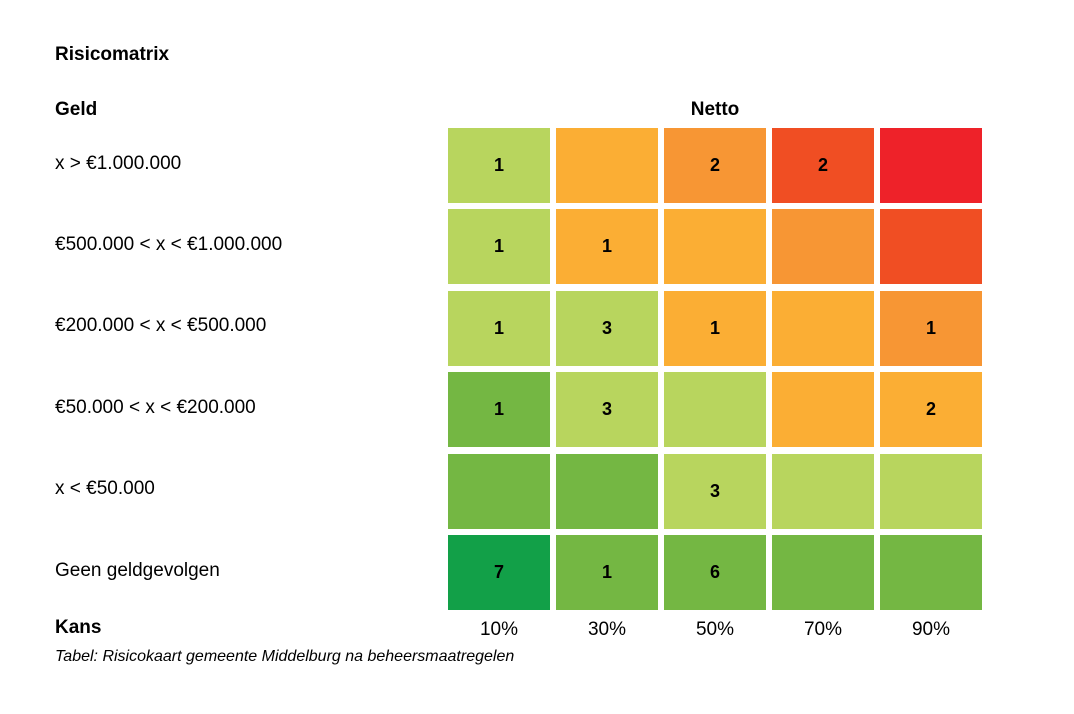 Image resolution: width=1074 pixels, height=714 pixels. What do you see at coordinates (112, 54) in the screenshot?
I see `chart-title: Risicomatrix` at bounding box center [112, 54].